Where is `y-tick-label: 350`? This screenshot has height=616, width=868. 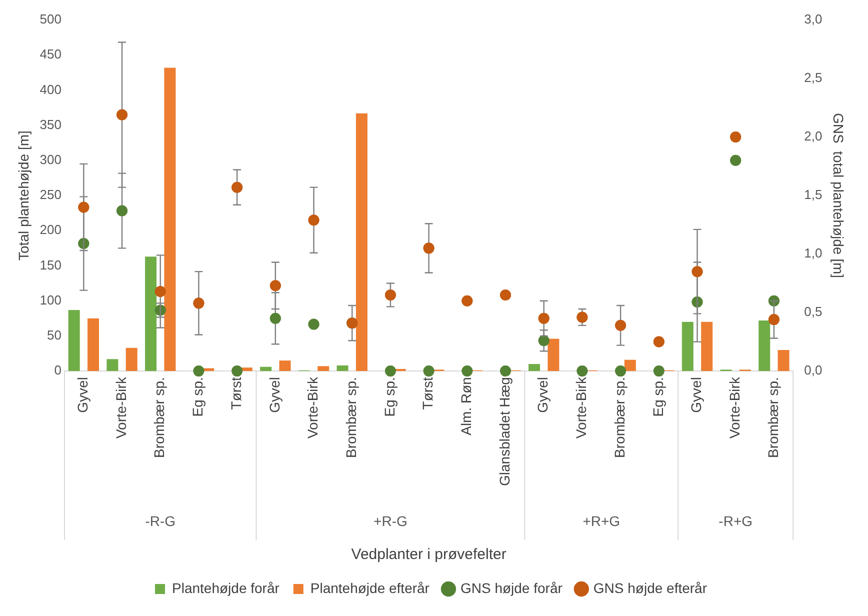
y-tick-label: 350 is located at coordinates (51, 124).